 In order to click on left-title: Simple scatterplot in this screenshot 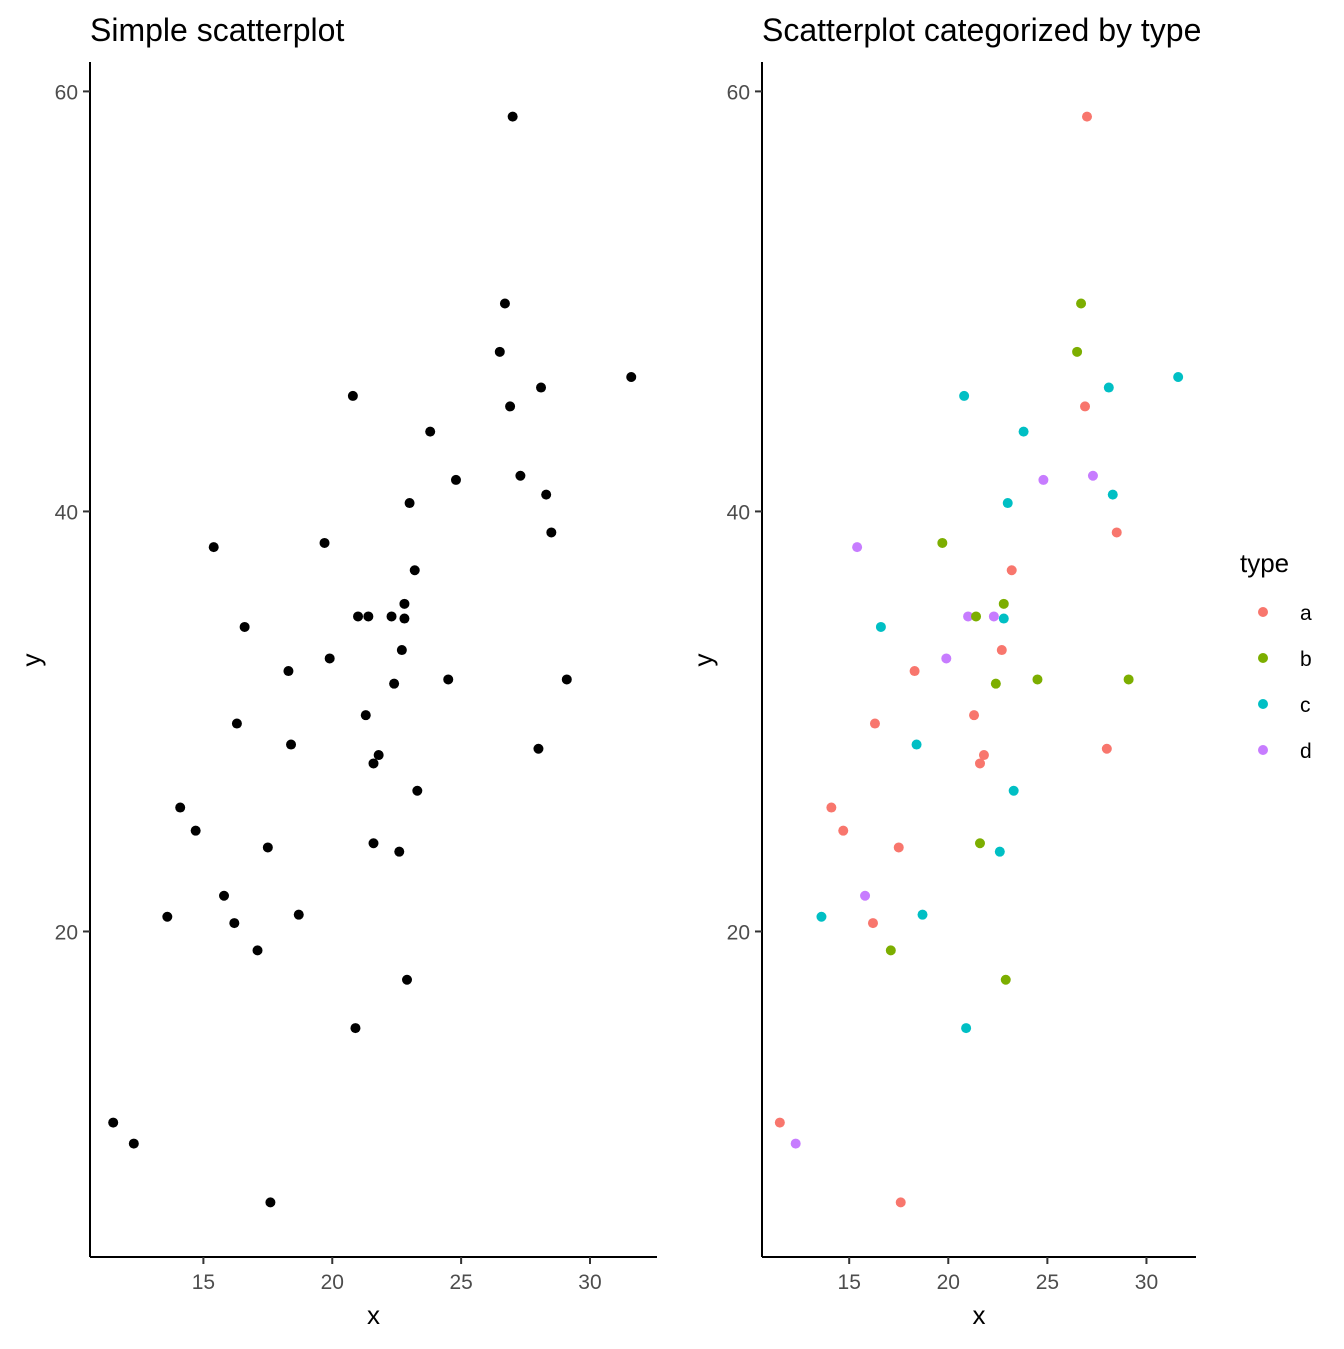, I will do `click(217, 30)`.